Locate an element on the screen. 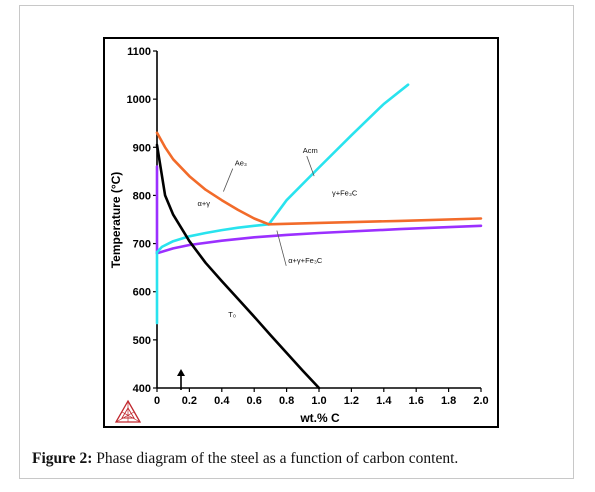 This screenshot has height=492, width=595. y-tick-label: 1000 is located at coordinates (139, 100).